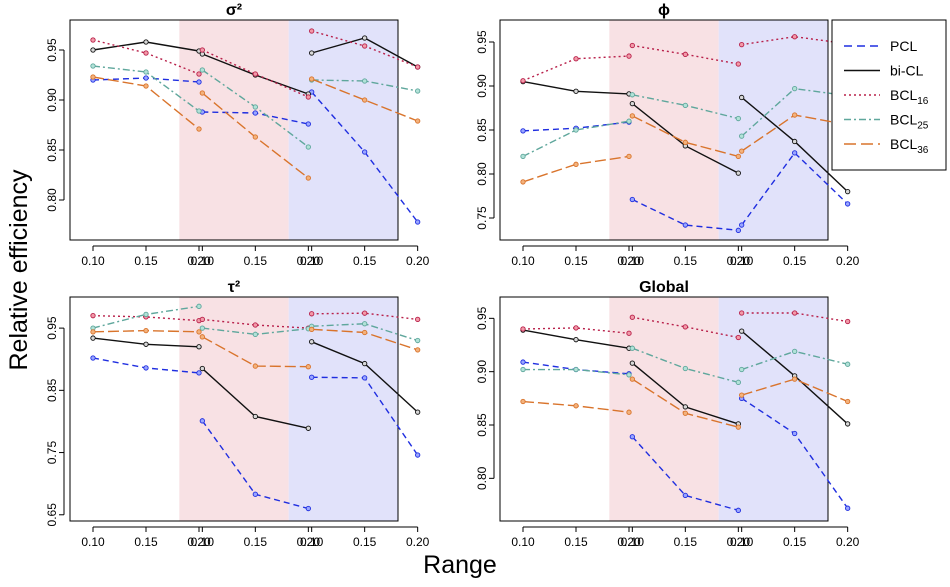 The height and width of the screenshot is (587, 950). I want to click on panel-title: σ², so click(234, 10).